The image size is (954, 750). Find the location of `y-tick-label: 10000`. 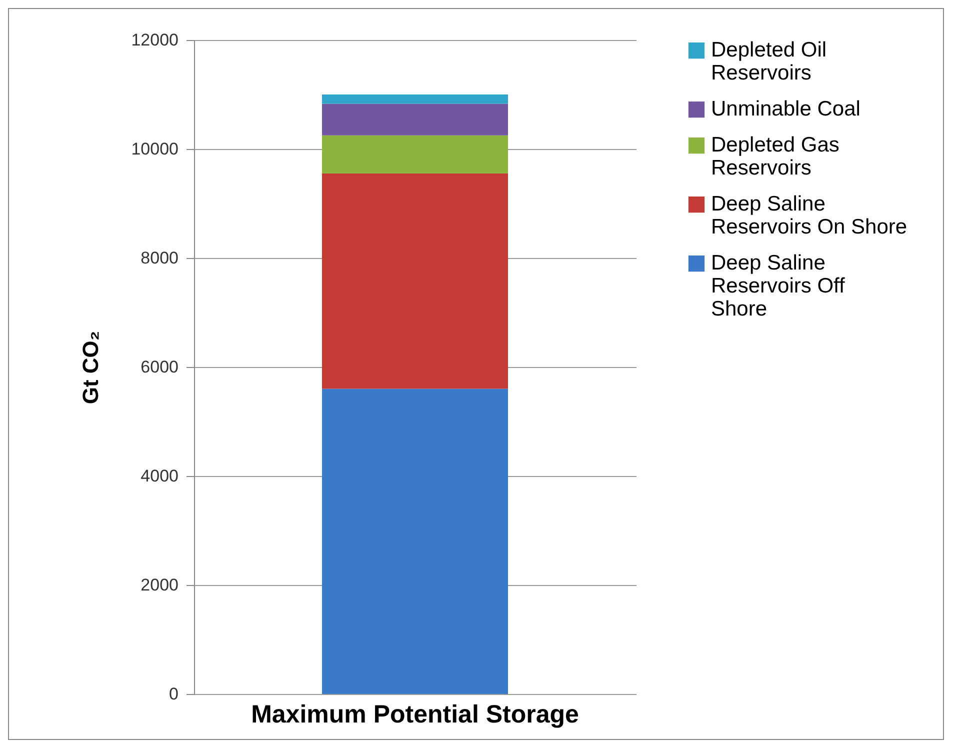

y-tick-label: 10000 is located at coordinates (154, 149).